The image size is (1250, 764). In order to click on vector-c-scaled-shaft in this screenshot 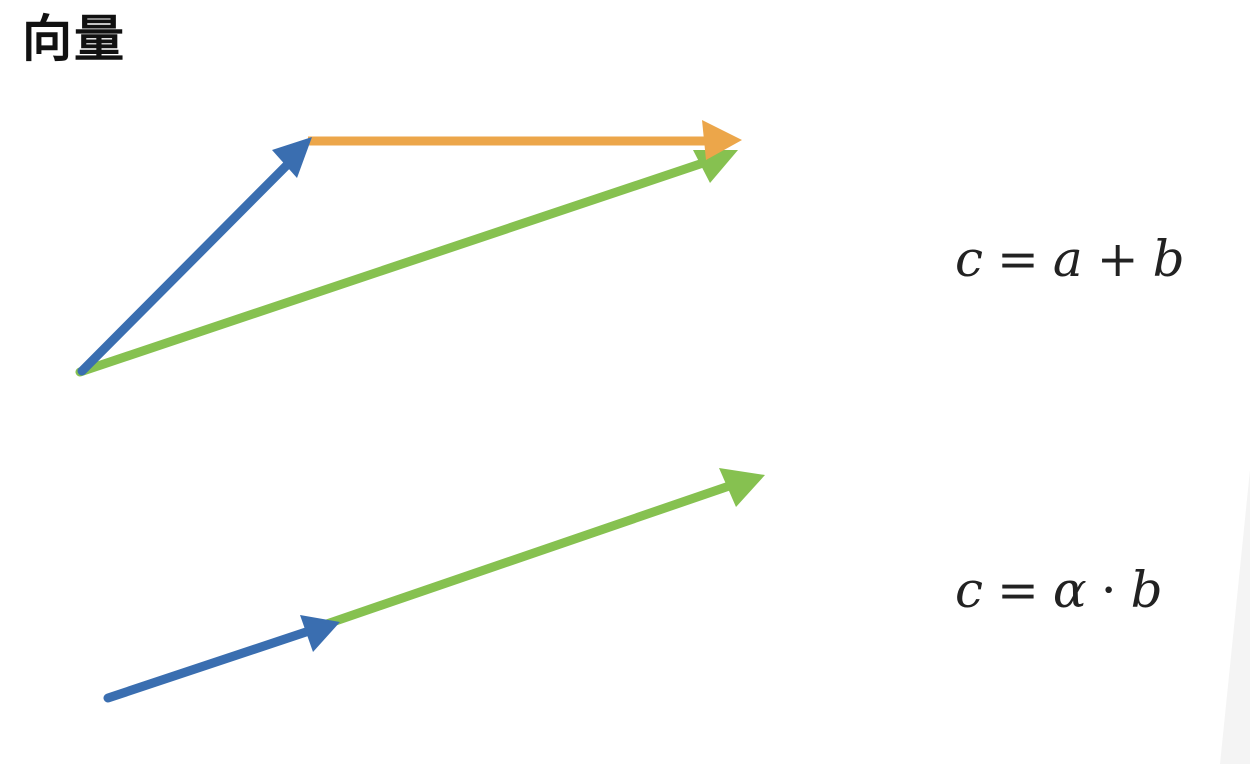, I will do `click(526, 555)`.